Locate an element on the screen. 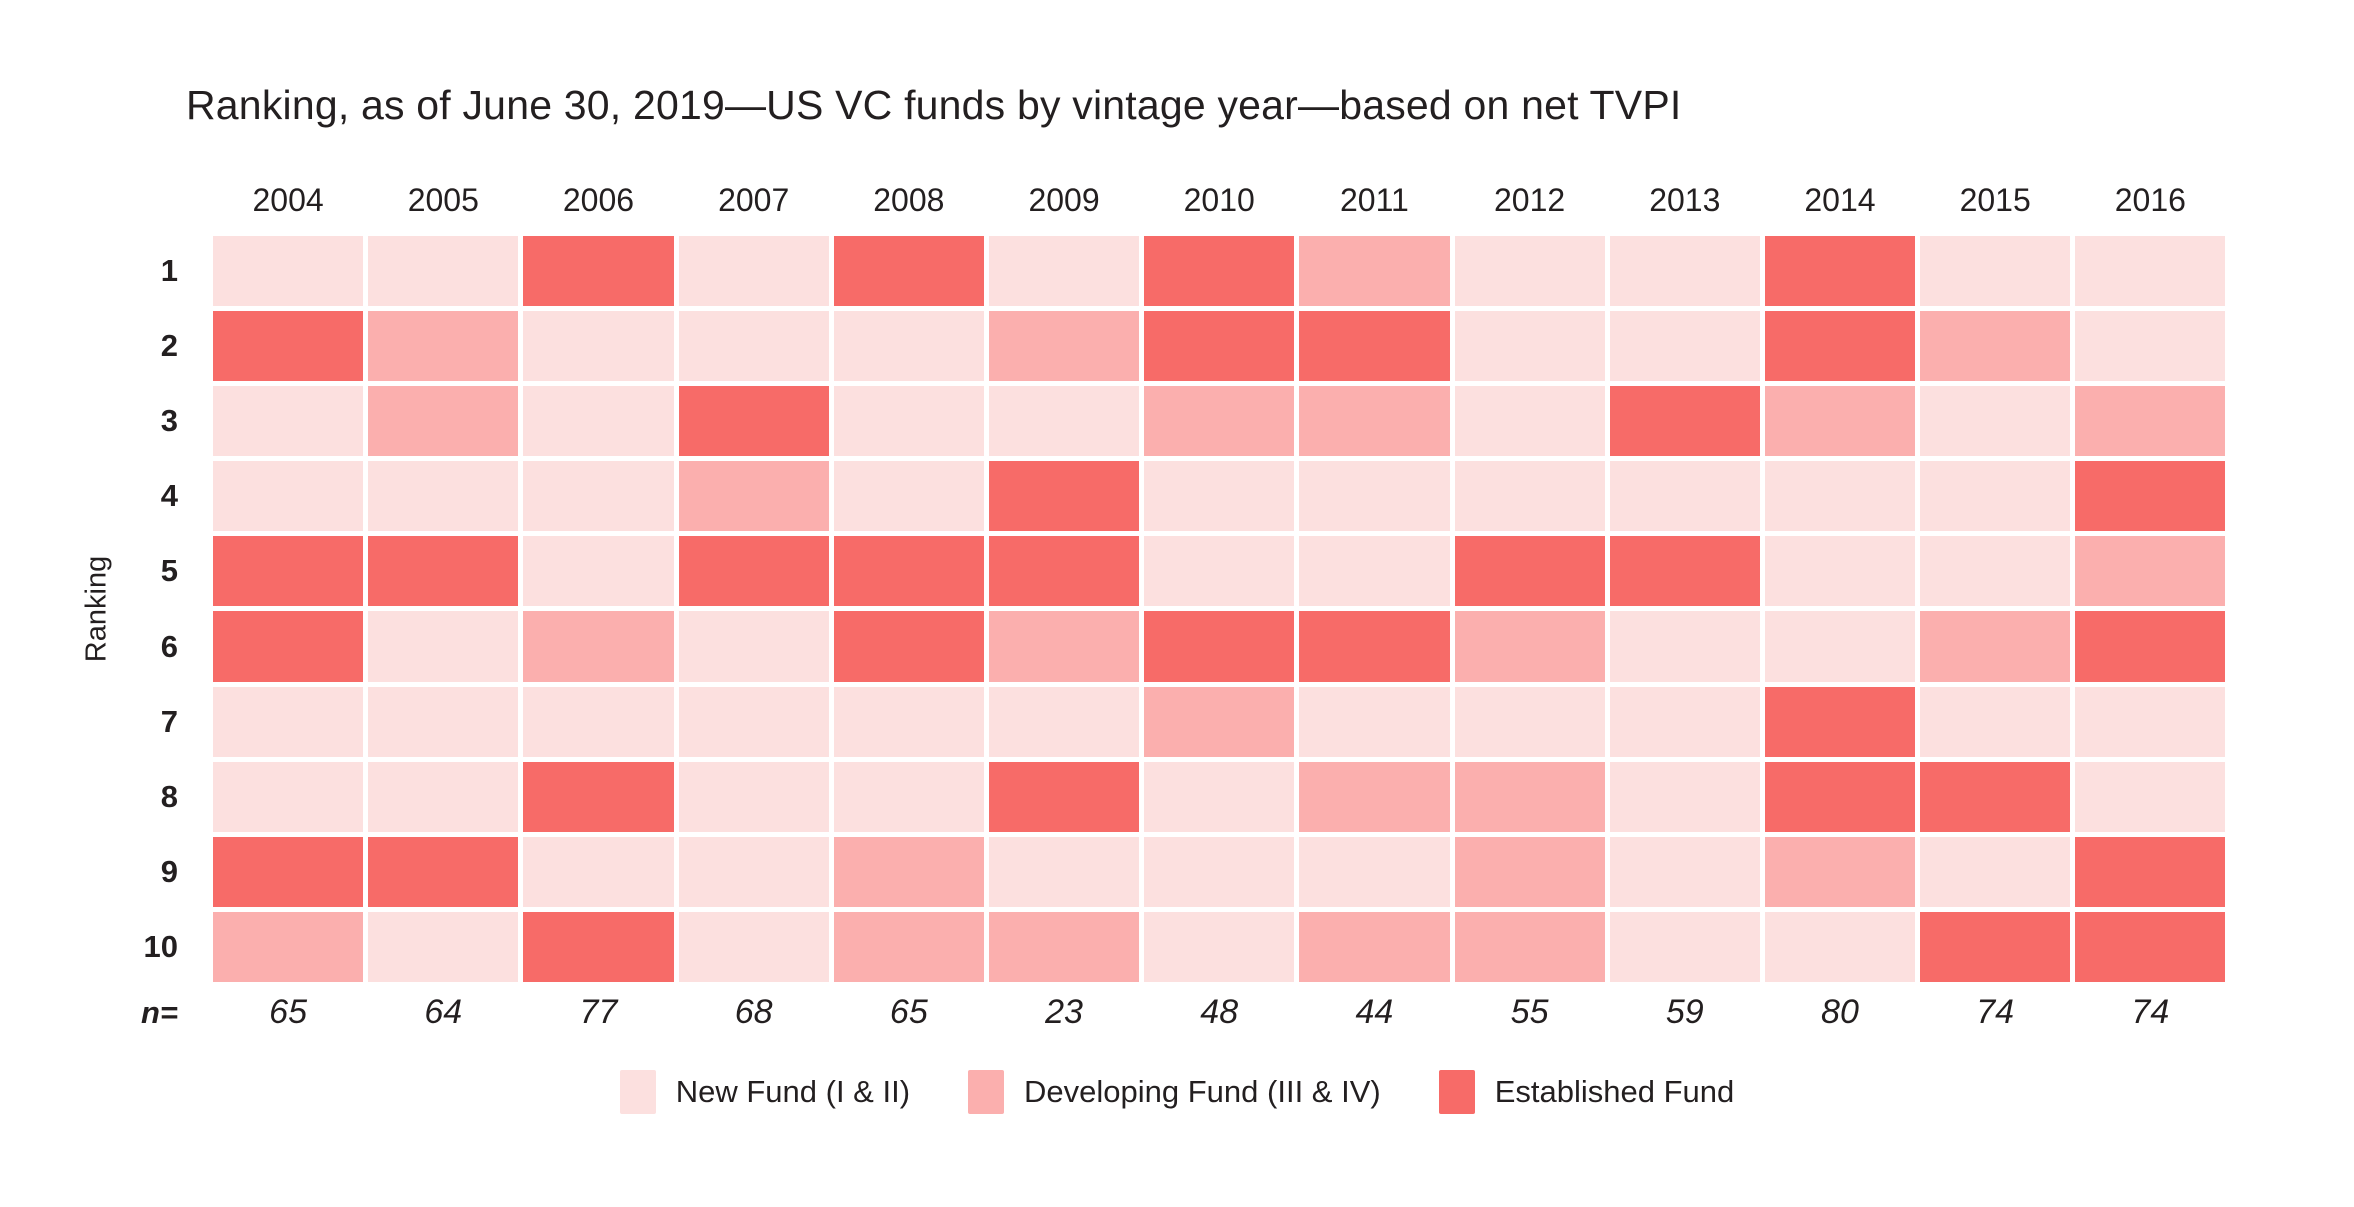  heatmap-cell-2011-rank1 is located at coordinates (1374, 271).